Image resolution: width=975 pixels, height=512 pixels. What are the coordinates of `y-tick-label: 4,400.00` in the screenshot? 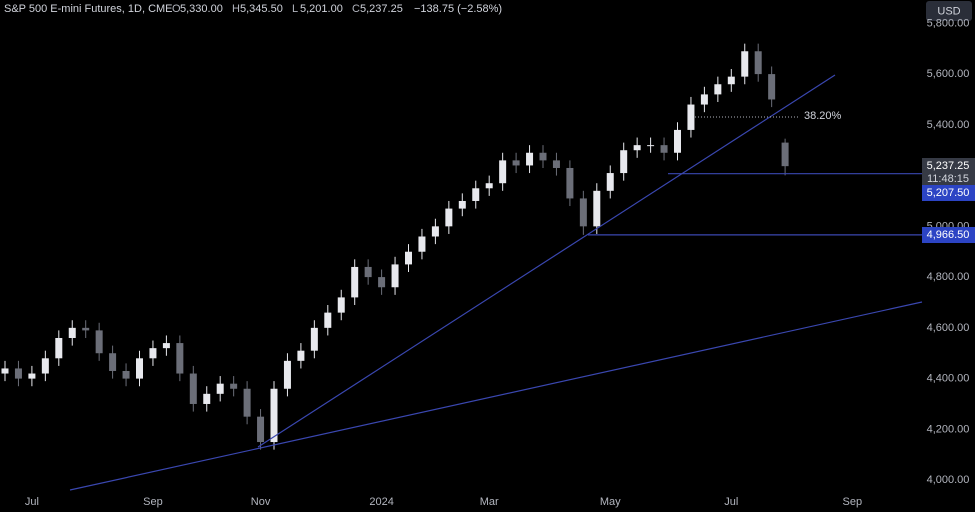 It's located at (948, 379).